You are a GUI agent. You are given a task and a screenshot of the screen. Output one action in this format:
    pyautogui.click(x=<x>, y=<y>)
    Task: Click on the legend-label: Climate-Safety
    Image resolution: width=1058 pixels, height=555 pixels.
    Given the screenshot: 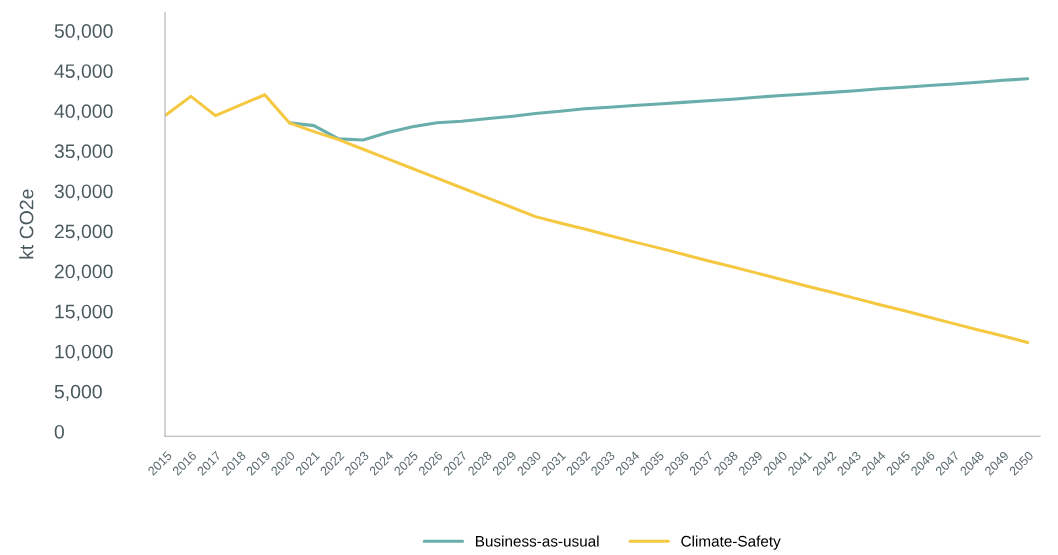 What is the action you would take?
    pyautogui.click(x=731, y=542)
    